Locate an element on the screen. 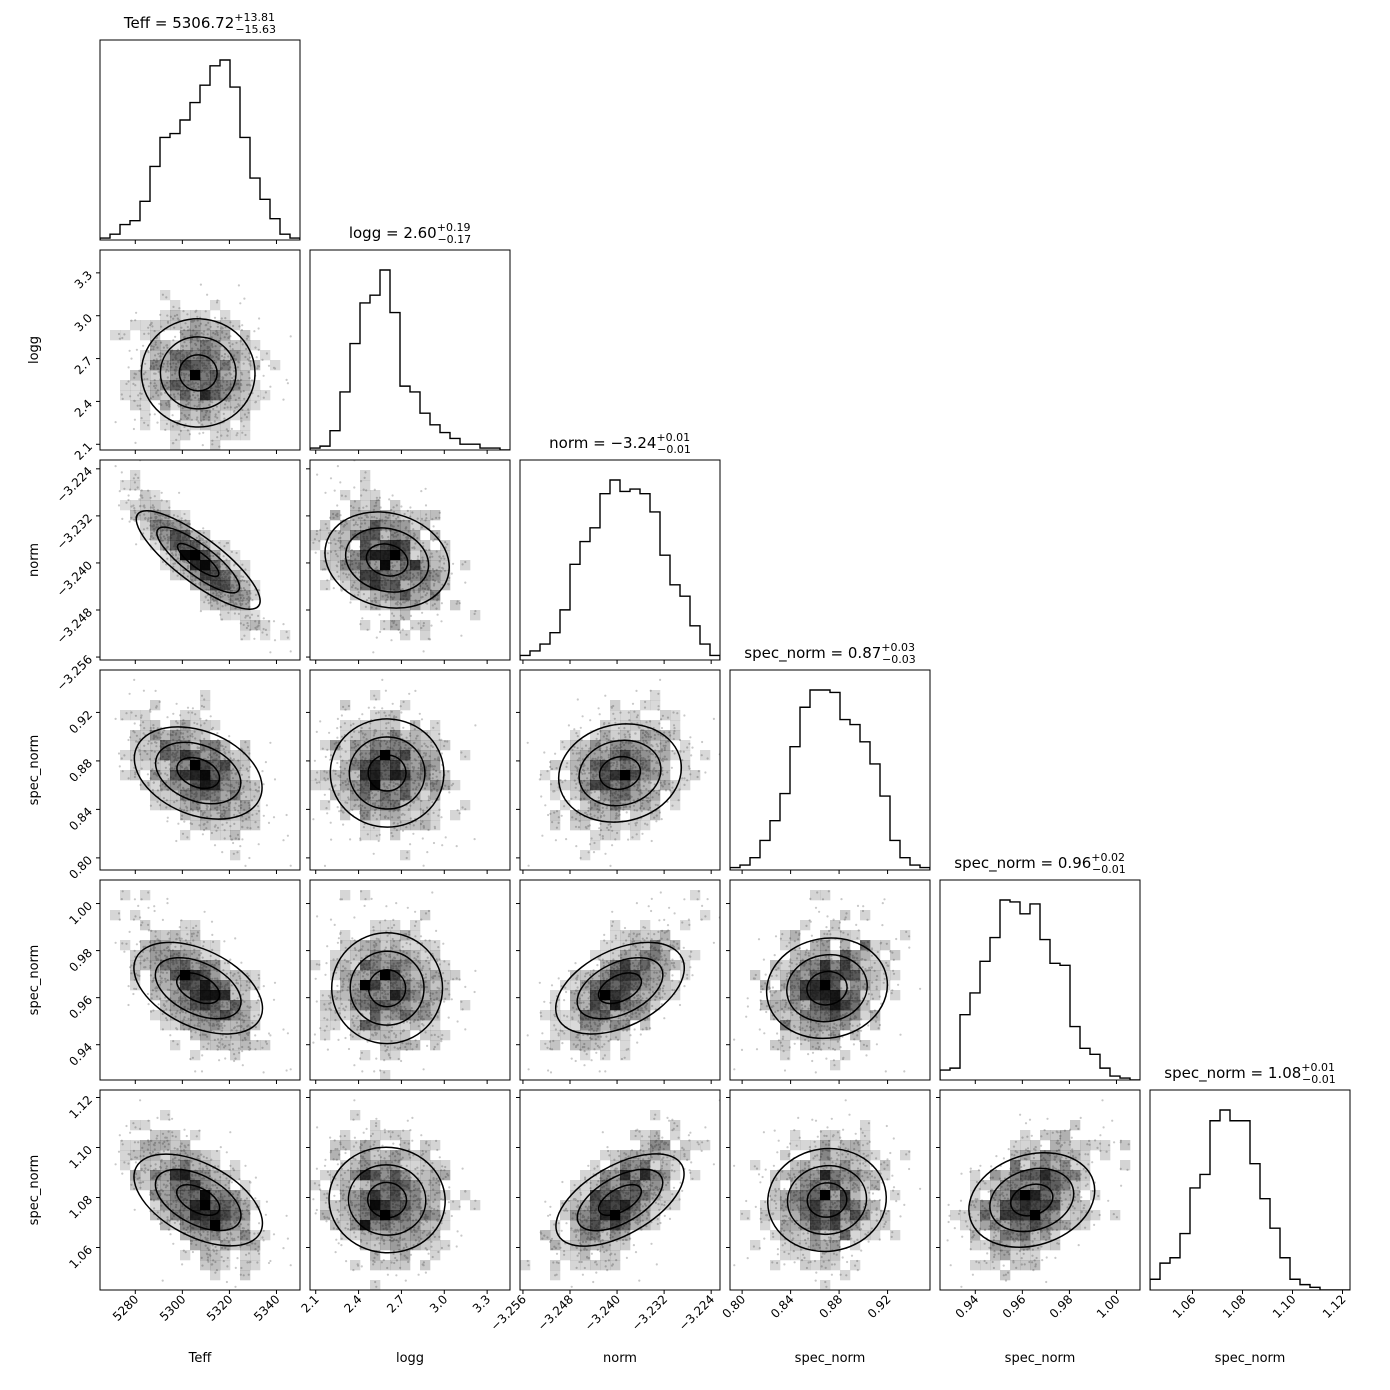 This screenshot has width=1390, height=1390. hist-panel-norm: norm = −3.24+0.01 −0.01 is located at coordinates (620, 547).